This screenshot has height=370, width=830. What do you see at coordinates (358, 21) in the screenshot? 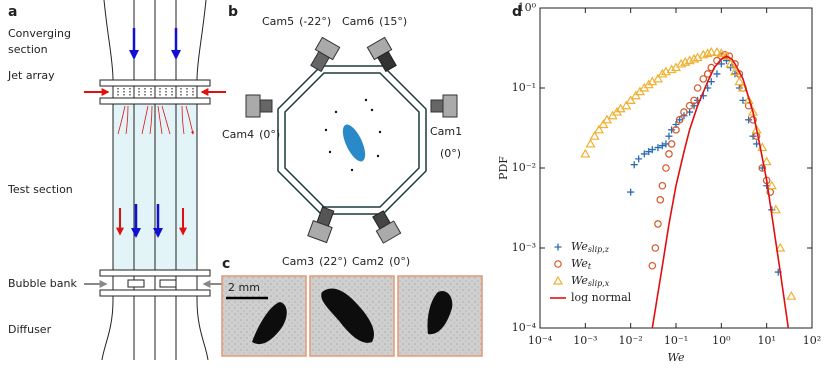
I see `camera-name: Cam6` at bounding box center [358, 21].